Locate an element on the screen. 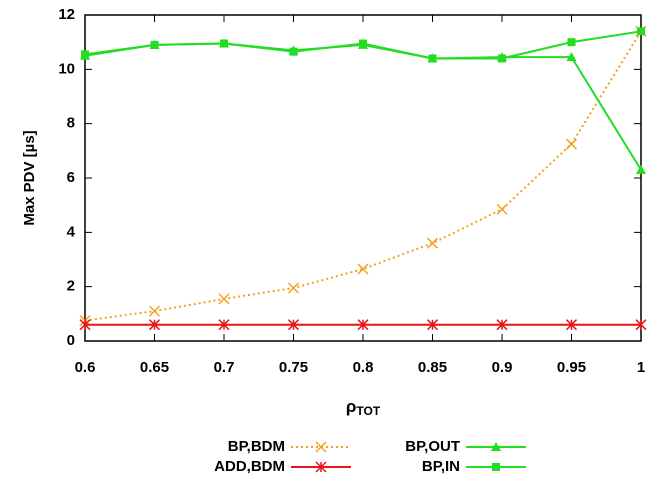 This screenshot has width=665, height=483. x-tick-label: 0.9 is located at coordinates (502, 367).